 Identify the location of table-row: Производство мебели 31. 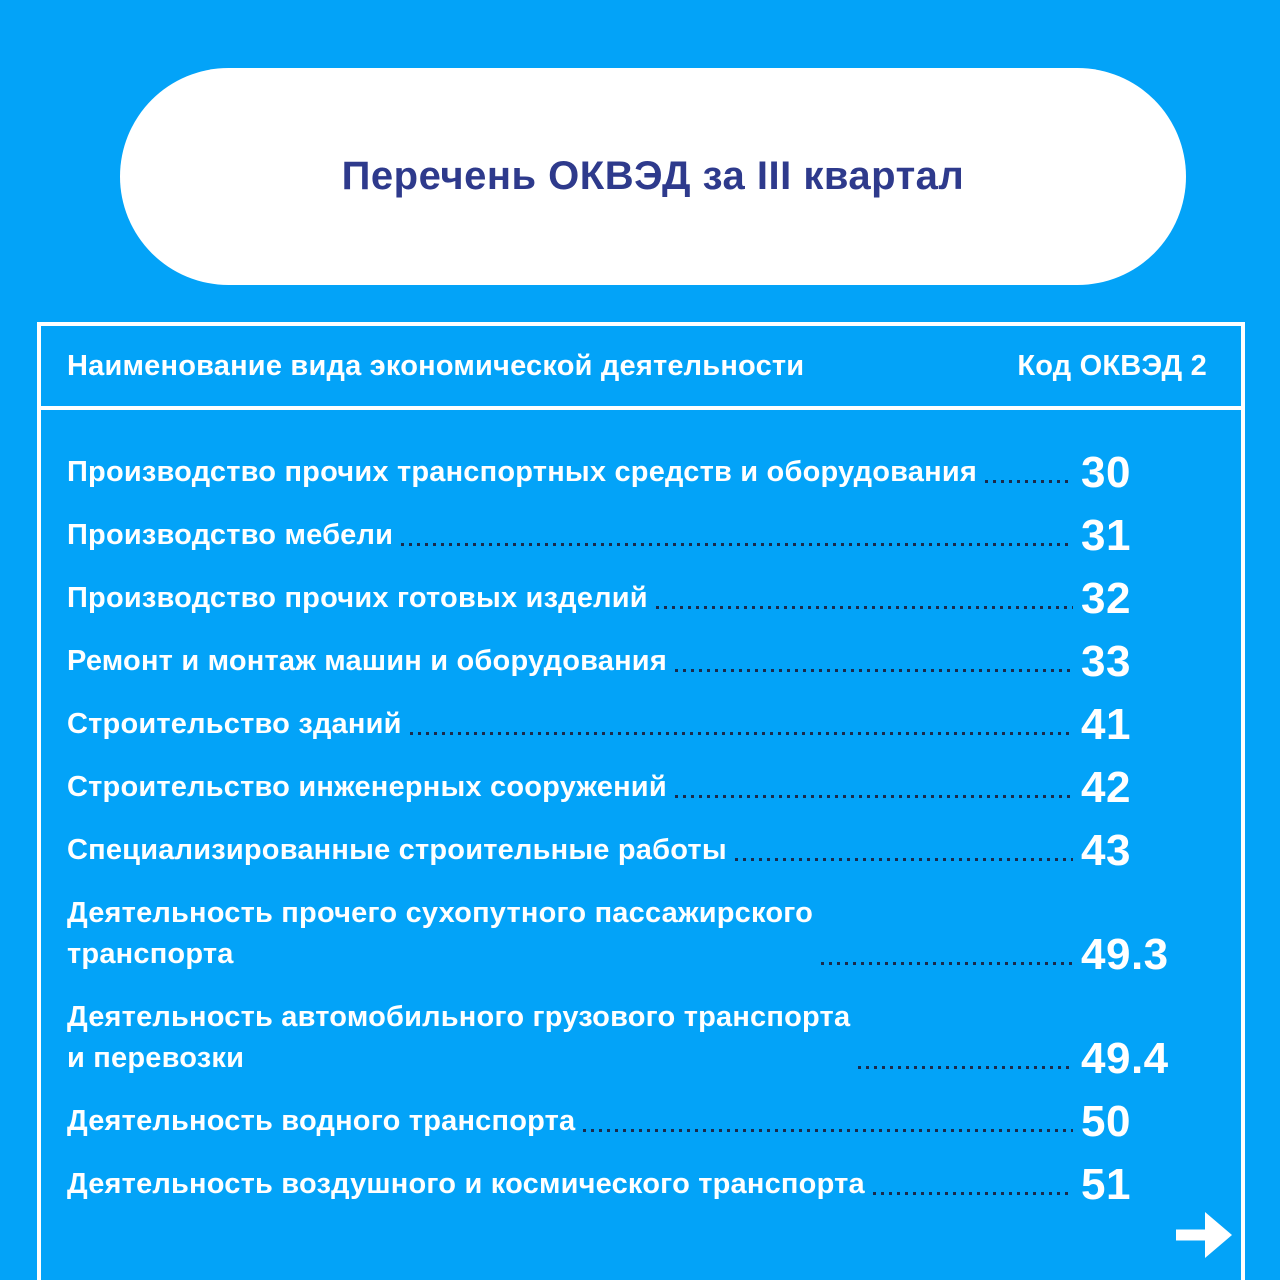
(643, 535).